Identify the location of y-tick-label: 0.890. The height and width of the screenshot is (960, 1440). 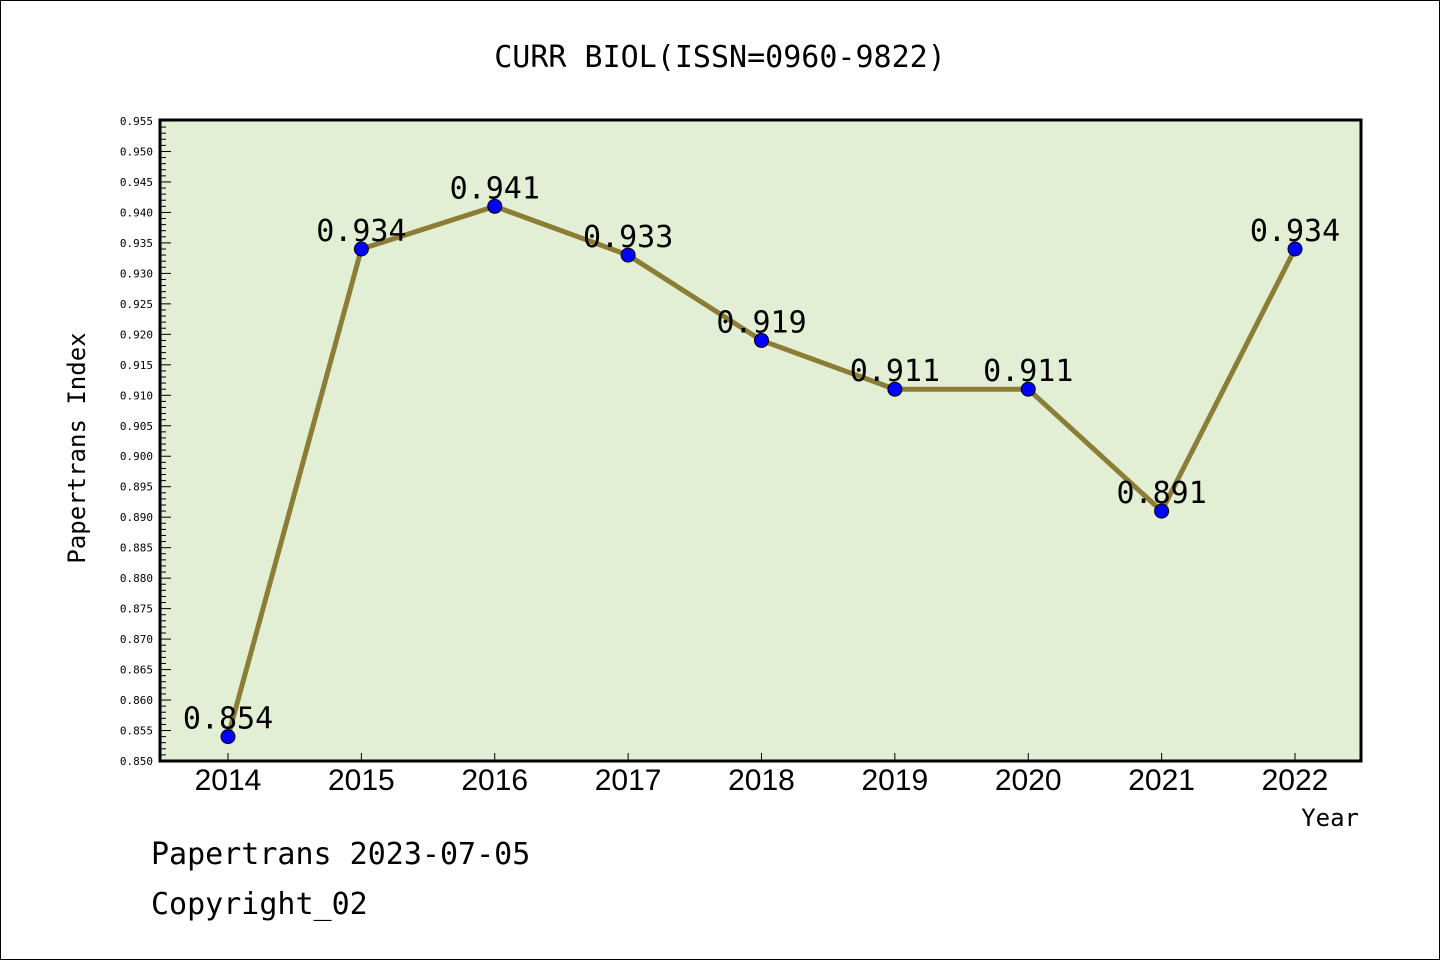
(136, 517).